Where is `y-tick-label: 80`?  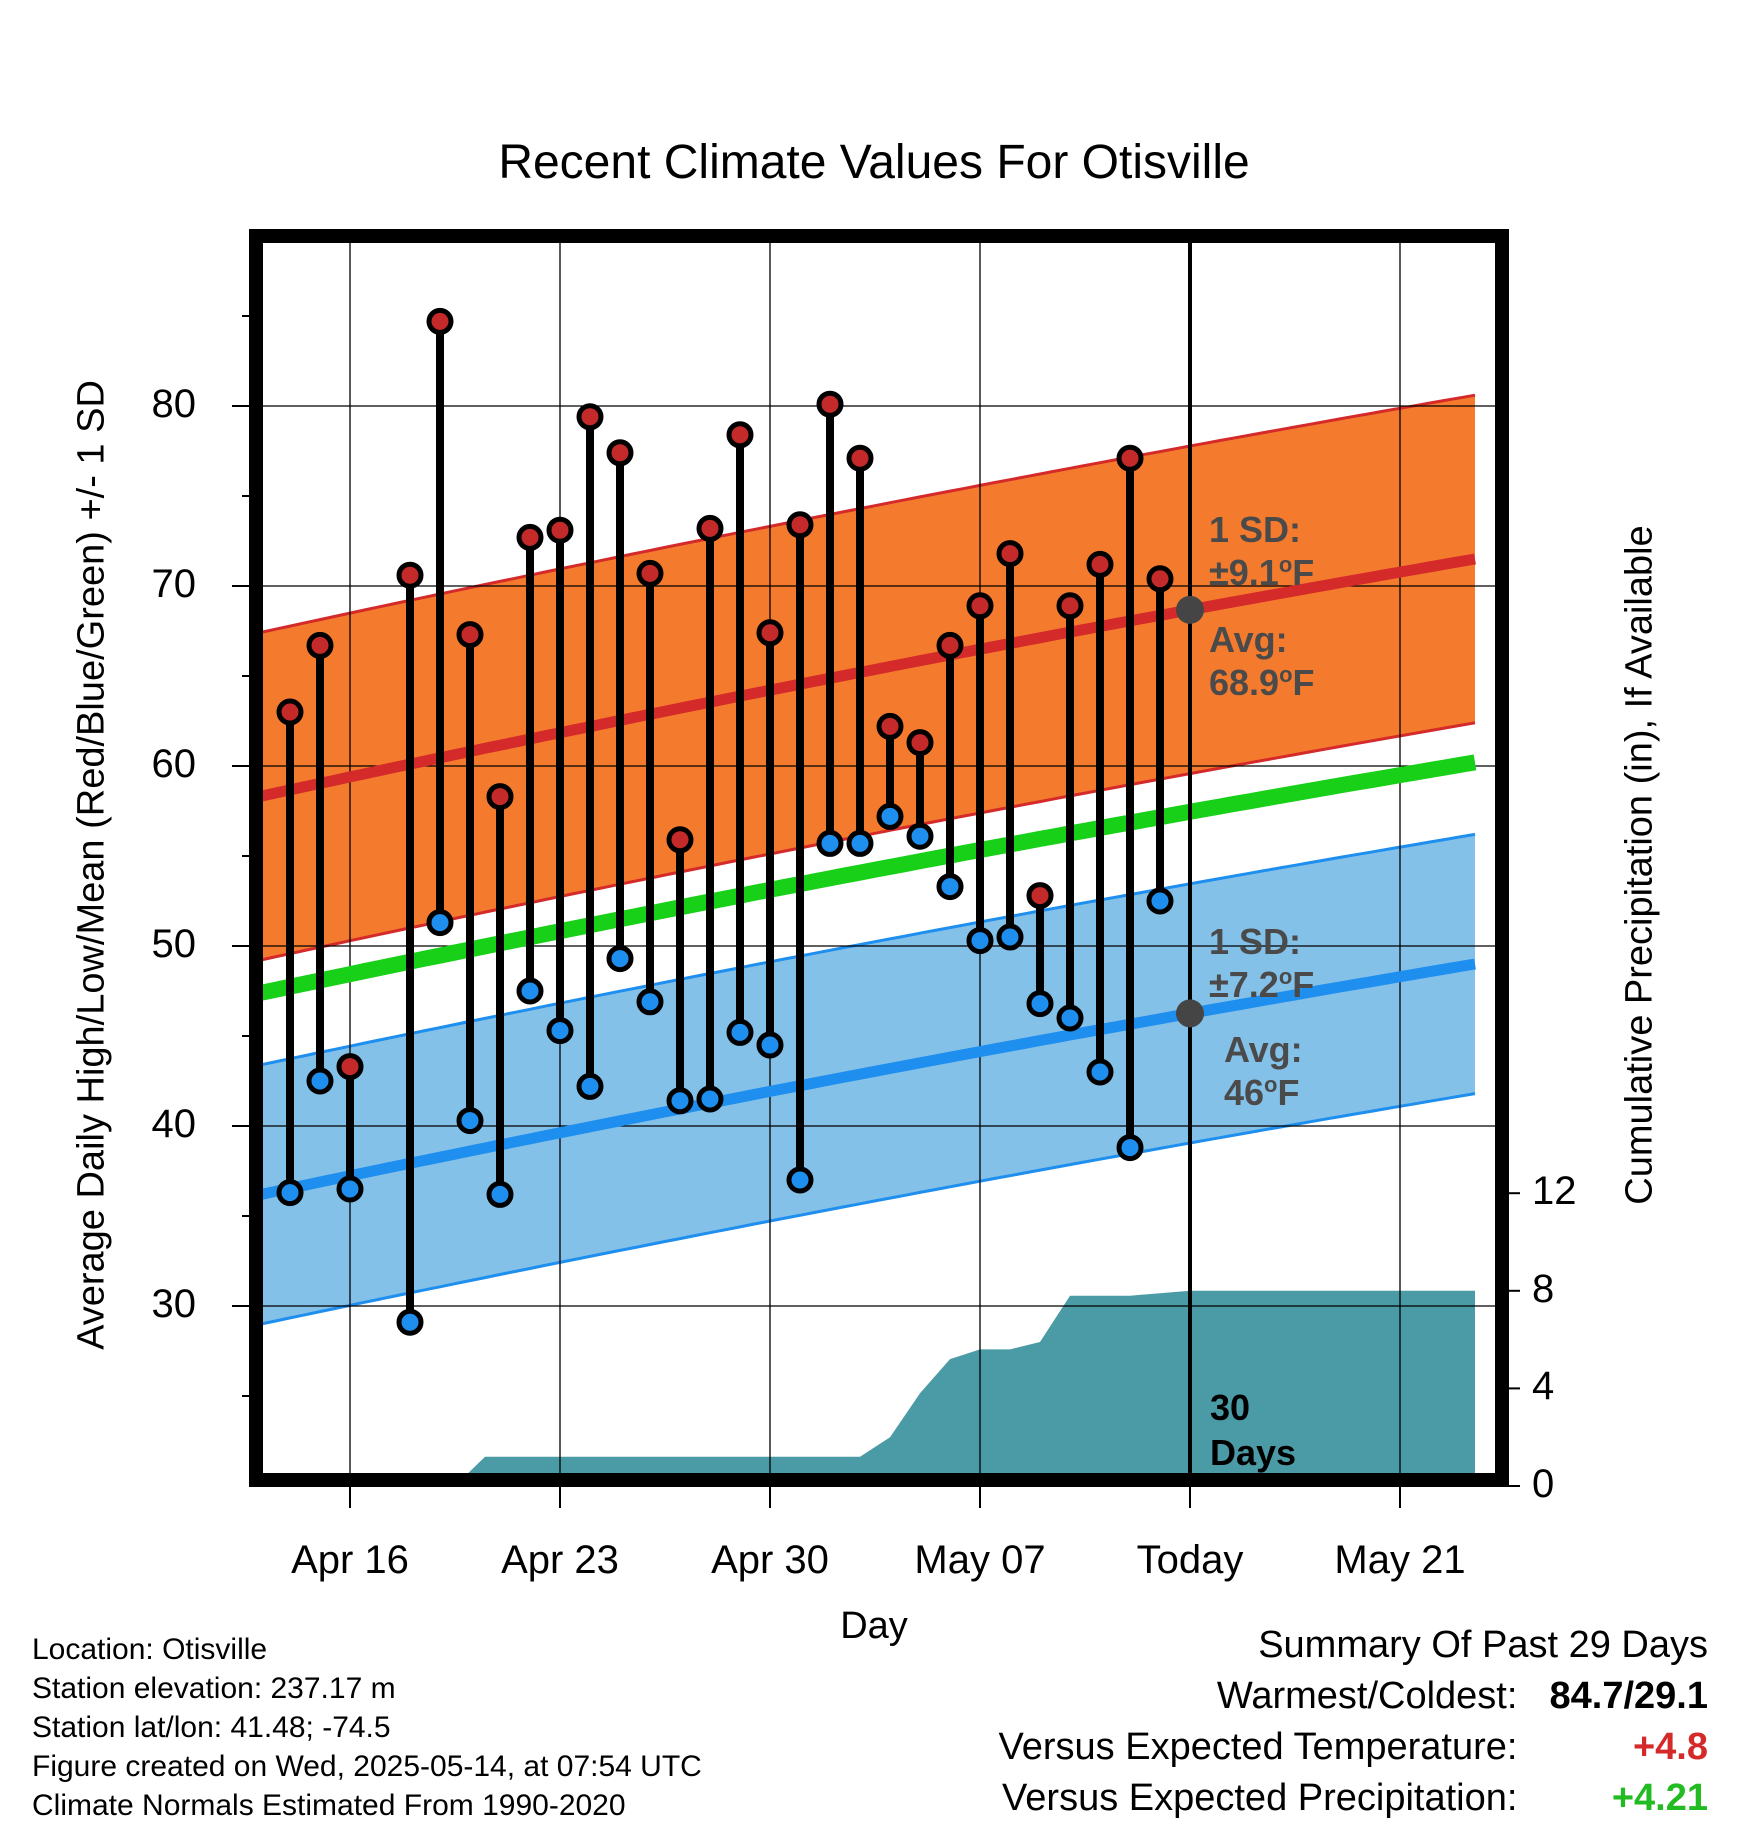
y-tick-label: 80 is located at coordinates (174, 404).